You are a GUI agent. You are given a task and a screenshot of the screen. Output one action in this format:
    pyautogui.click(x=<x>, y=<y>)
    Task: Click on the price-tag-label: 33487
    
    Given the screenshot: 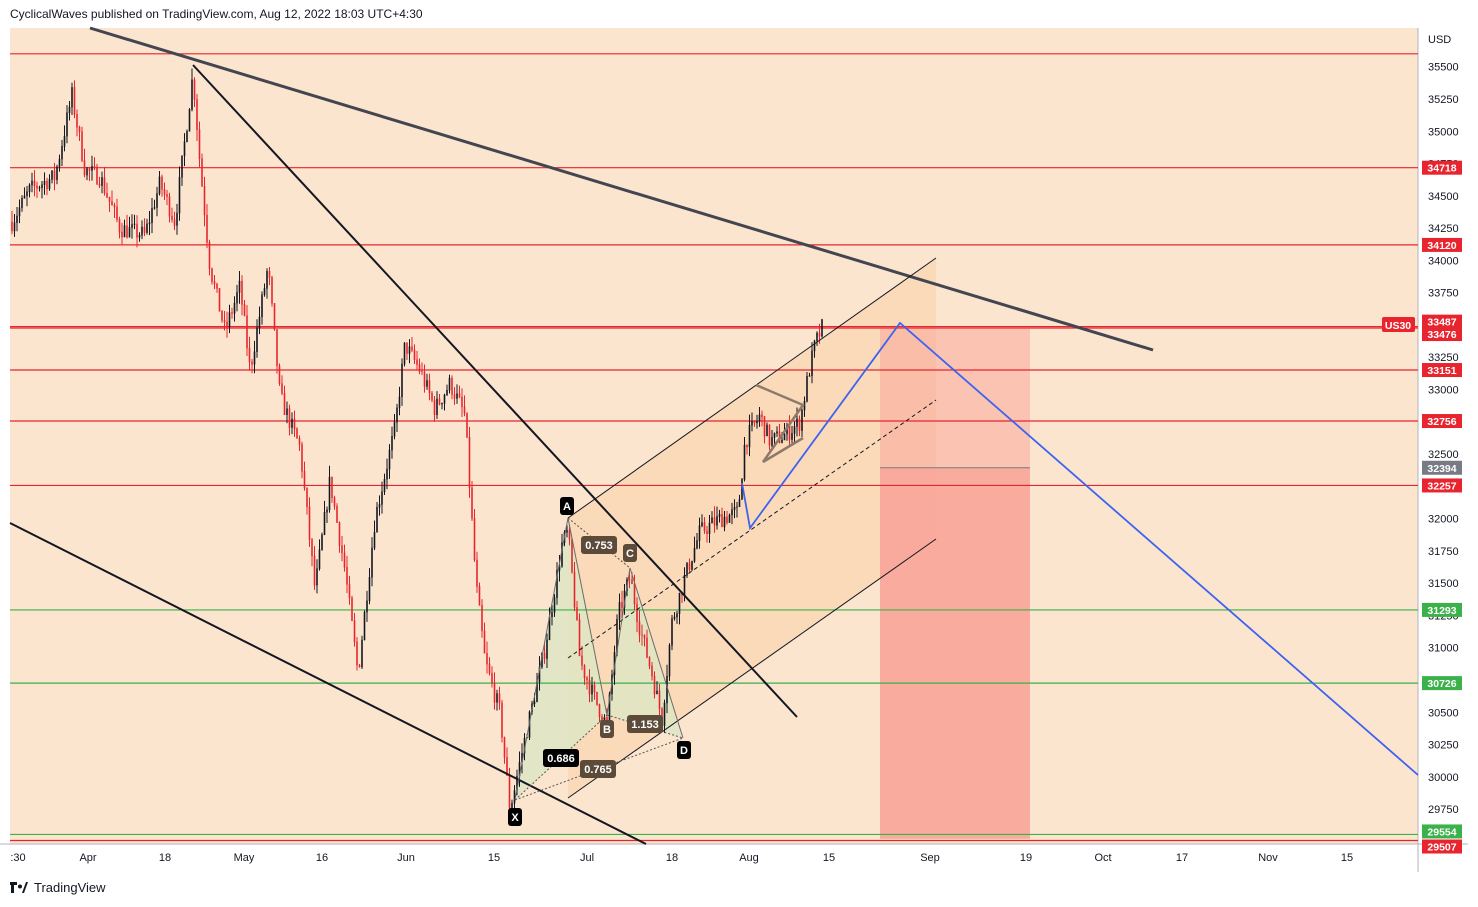 What is the action you would take?
    pyautogui.click(x=1441, y=323)
    